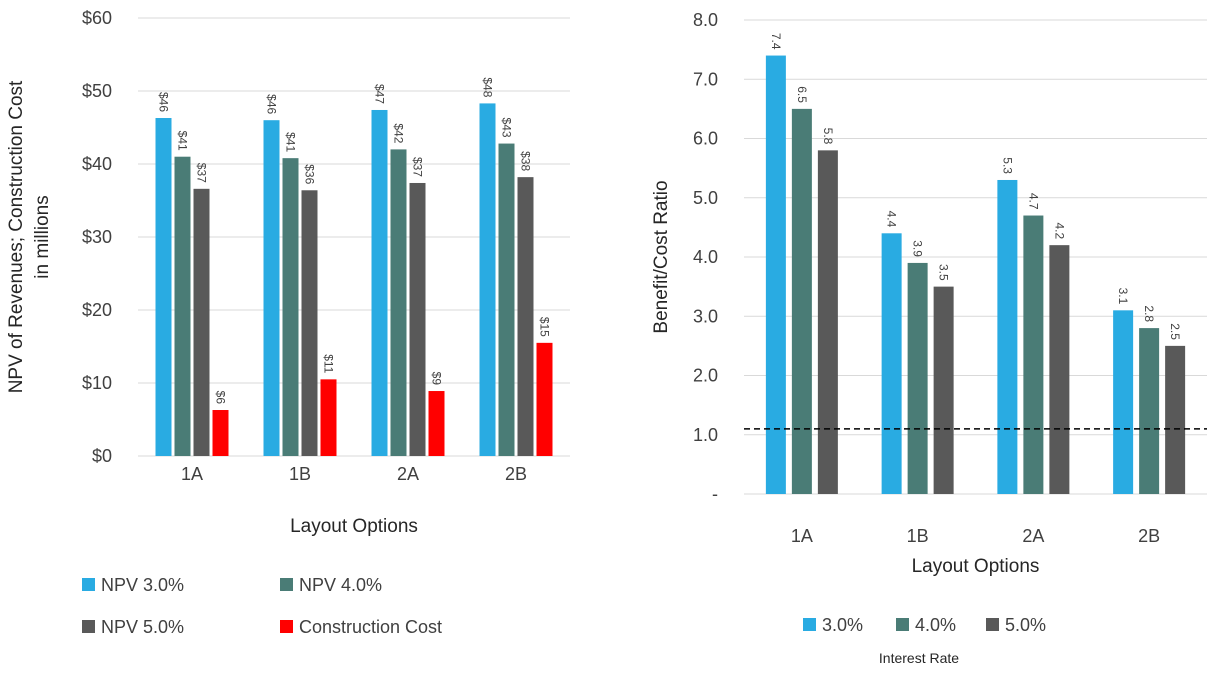  I want to click on data-label: 2.5, so click(1175, 331).